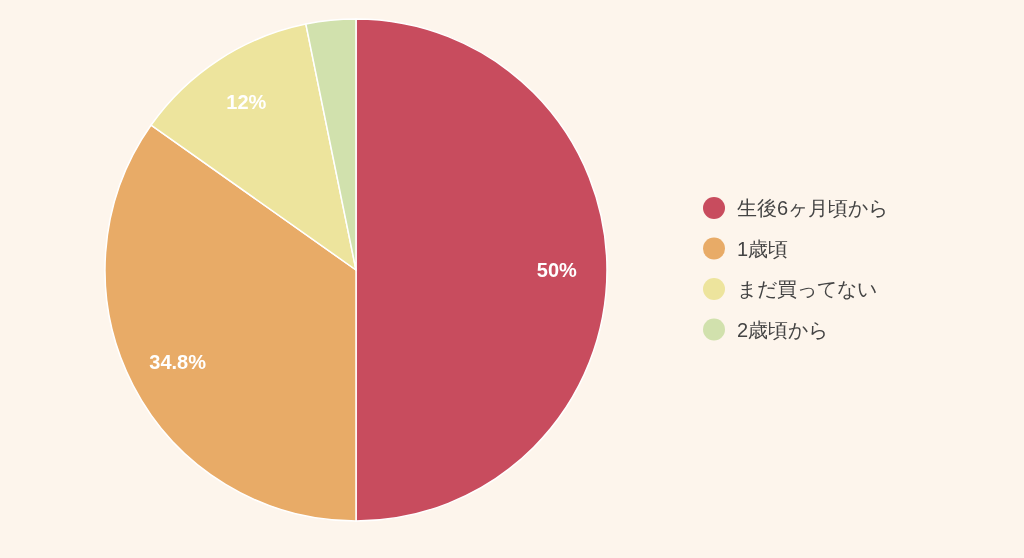 The width and height of the screenshot is (1024, 558). What do you see at coordinates (763, 248) in the screenshot?
I see `legend-label: 1歳頃` at bounding box center [763, 248].